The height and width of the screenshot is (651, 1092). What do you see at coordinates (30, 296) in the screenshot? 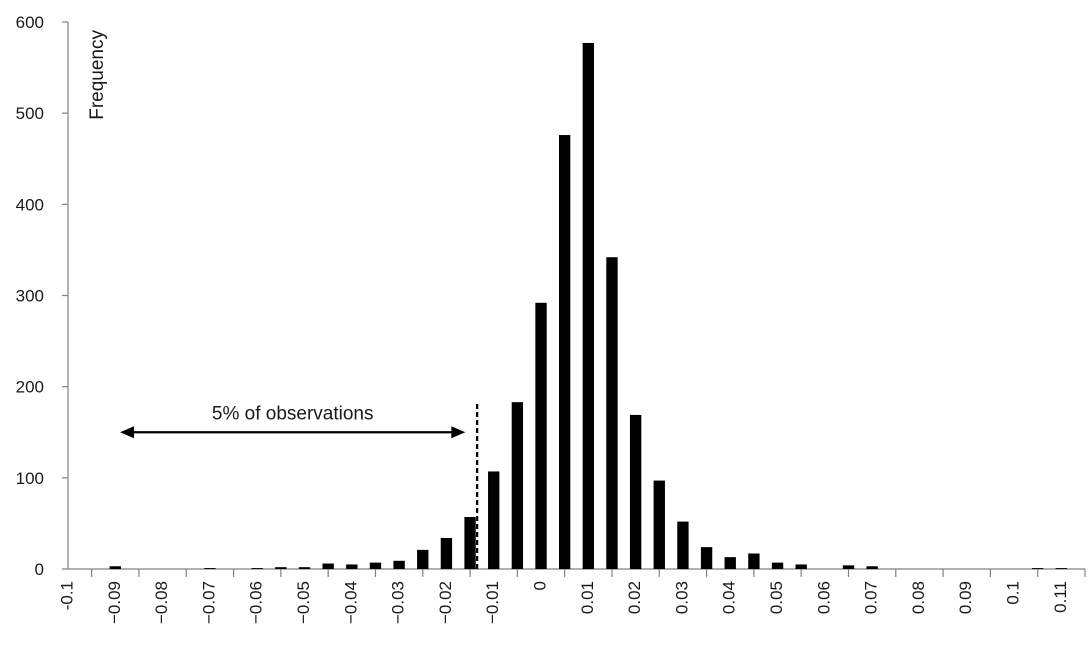
I see `y-tick-label: 300` at bounding box center [30, 296].